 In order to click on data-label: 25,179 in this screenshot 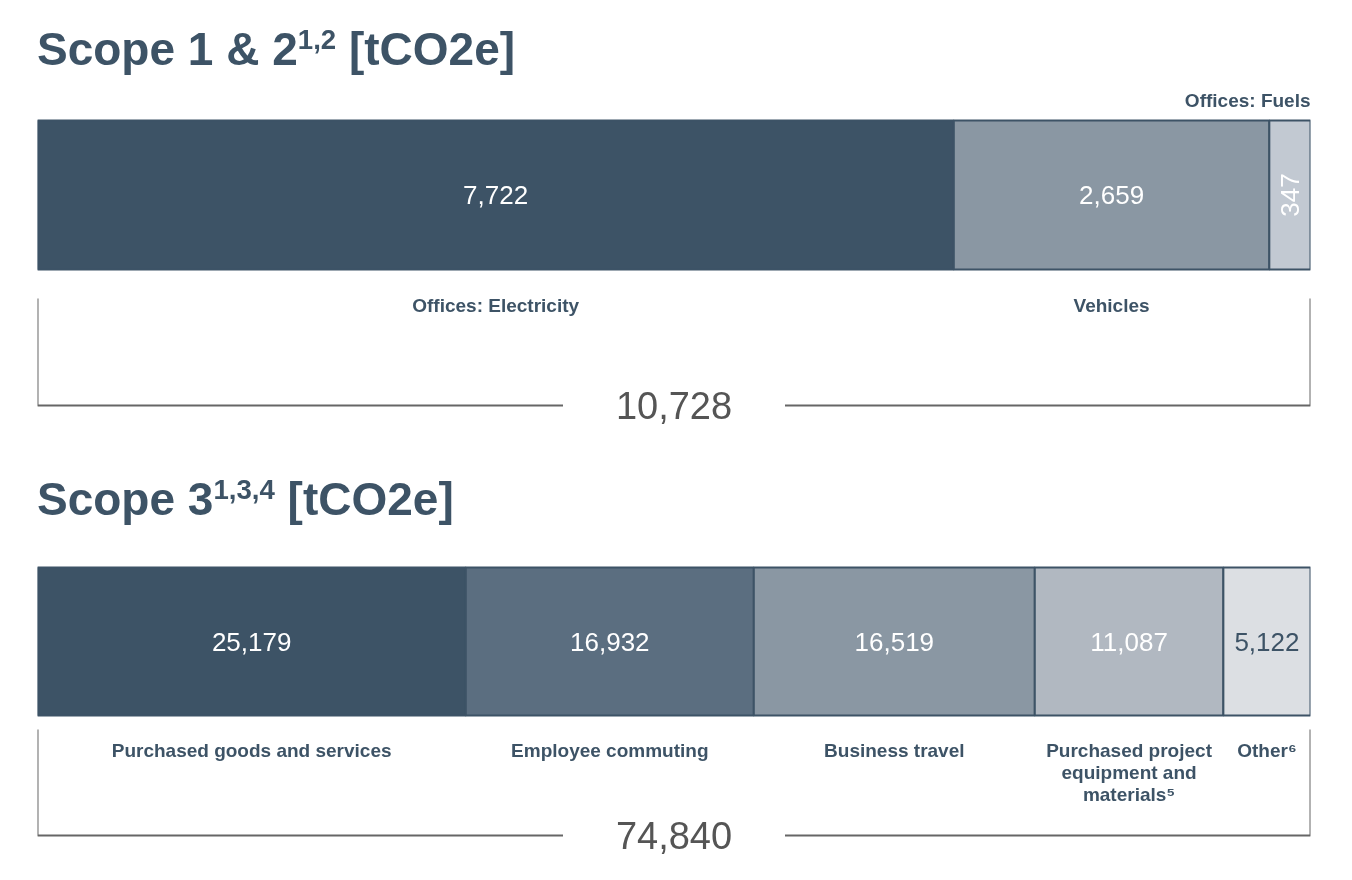, I will do `click(251, 641)`.